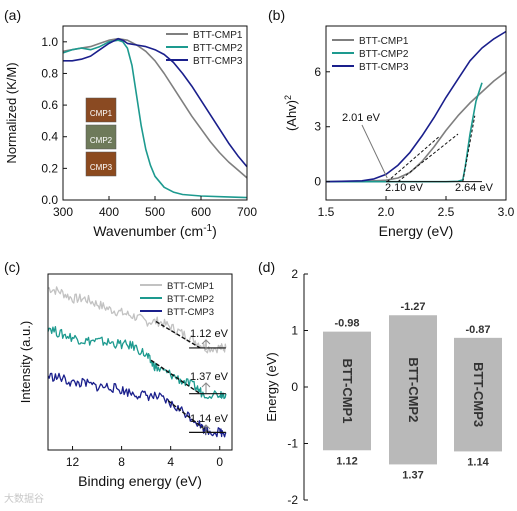 Image resolution: width=517 pixels, height=511 pixels. What do you see at coordinates (291, 115) in the screenshot?
I see `y-axis-label-main: (Ahv)` at bounding box center [291, 115].